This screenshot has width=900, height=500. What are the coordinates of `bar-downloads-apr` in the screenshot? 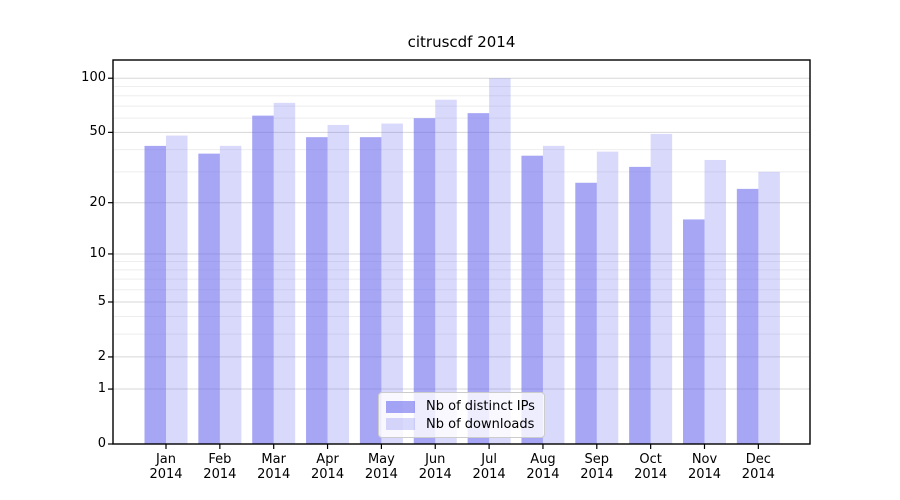 It's located at (338, 284).